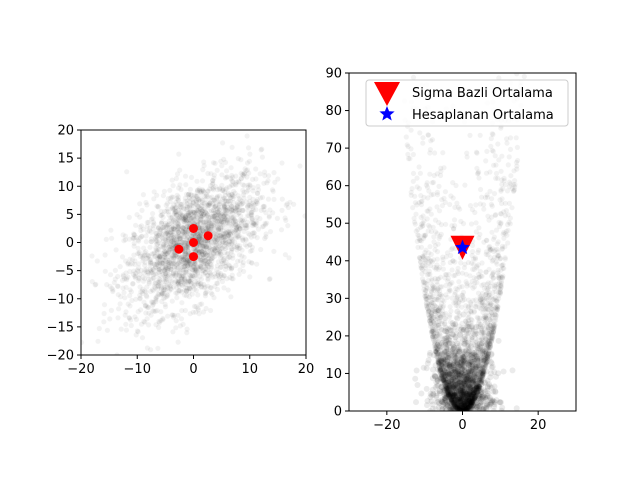  What do you see at coordinates (60, 327) in the screenshot?
I see `y-tick-label: −15` at bounding box center [60, 327].